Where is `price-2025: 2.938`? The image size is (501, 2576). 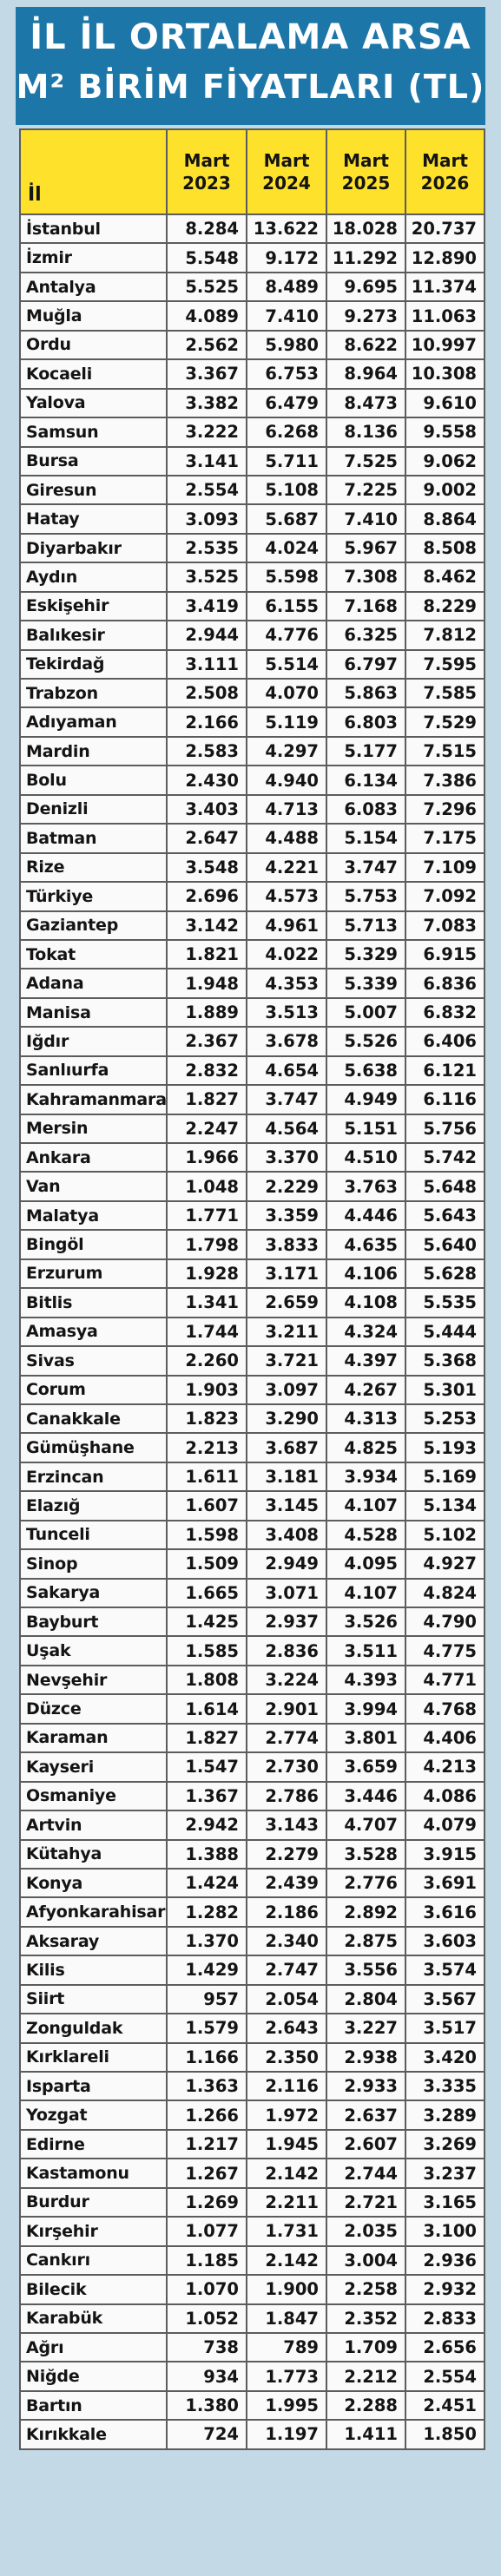 price-2025: 2.938 is located at coordinates (366, 2057).